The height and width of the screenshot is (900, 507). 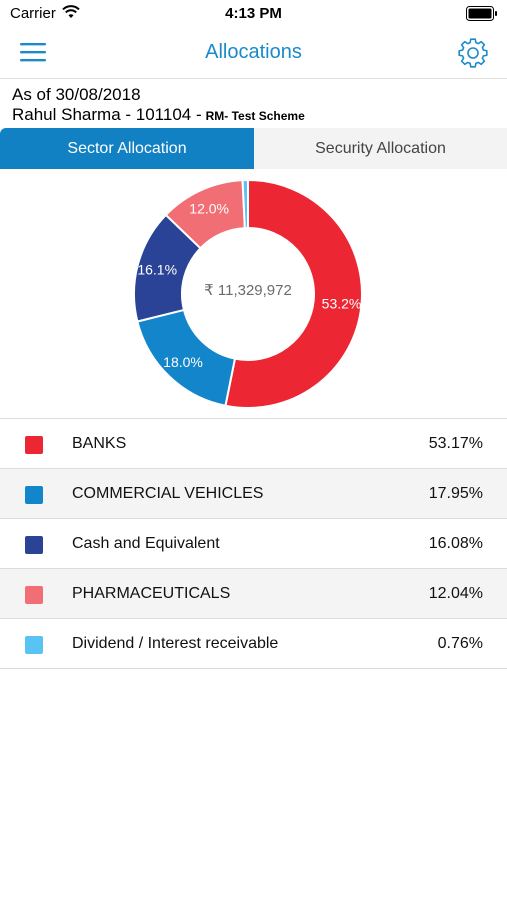 I want to click on legend-sector-percentage: 16.08%, so click(x=455, y=543).